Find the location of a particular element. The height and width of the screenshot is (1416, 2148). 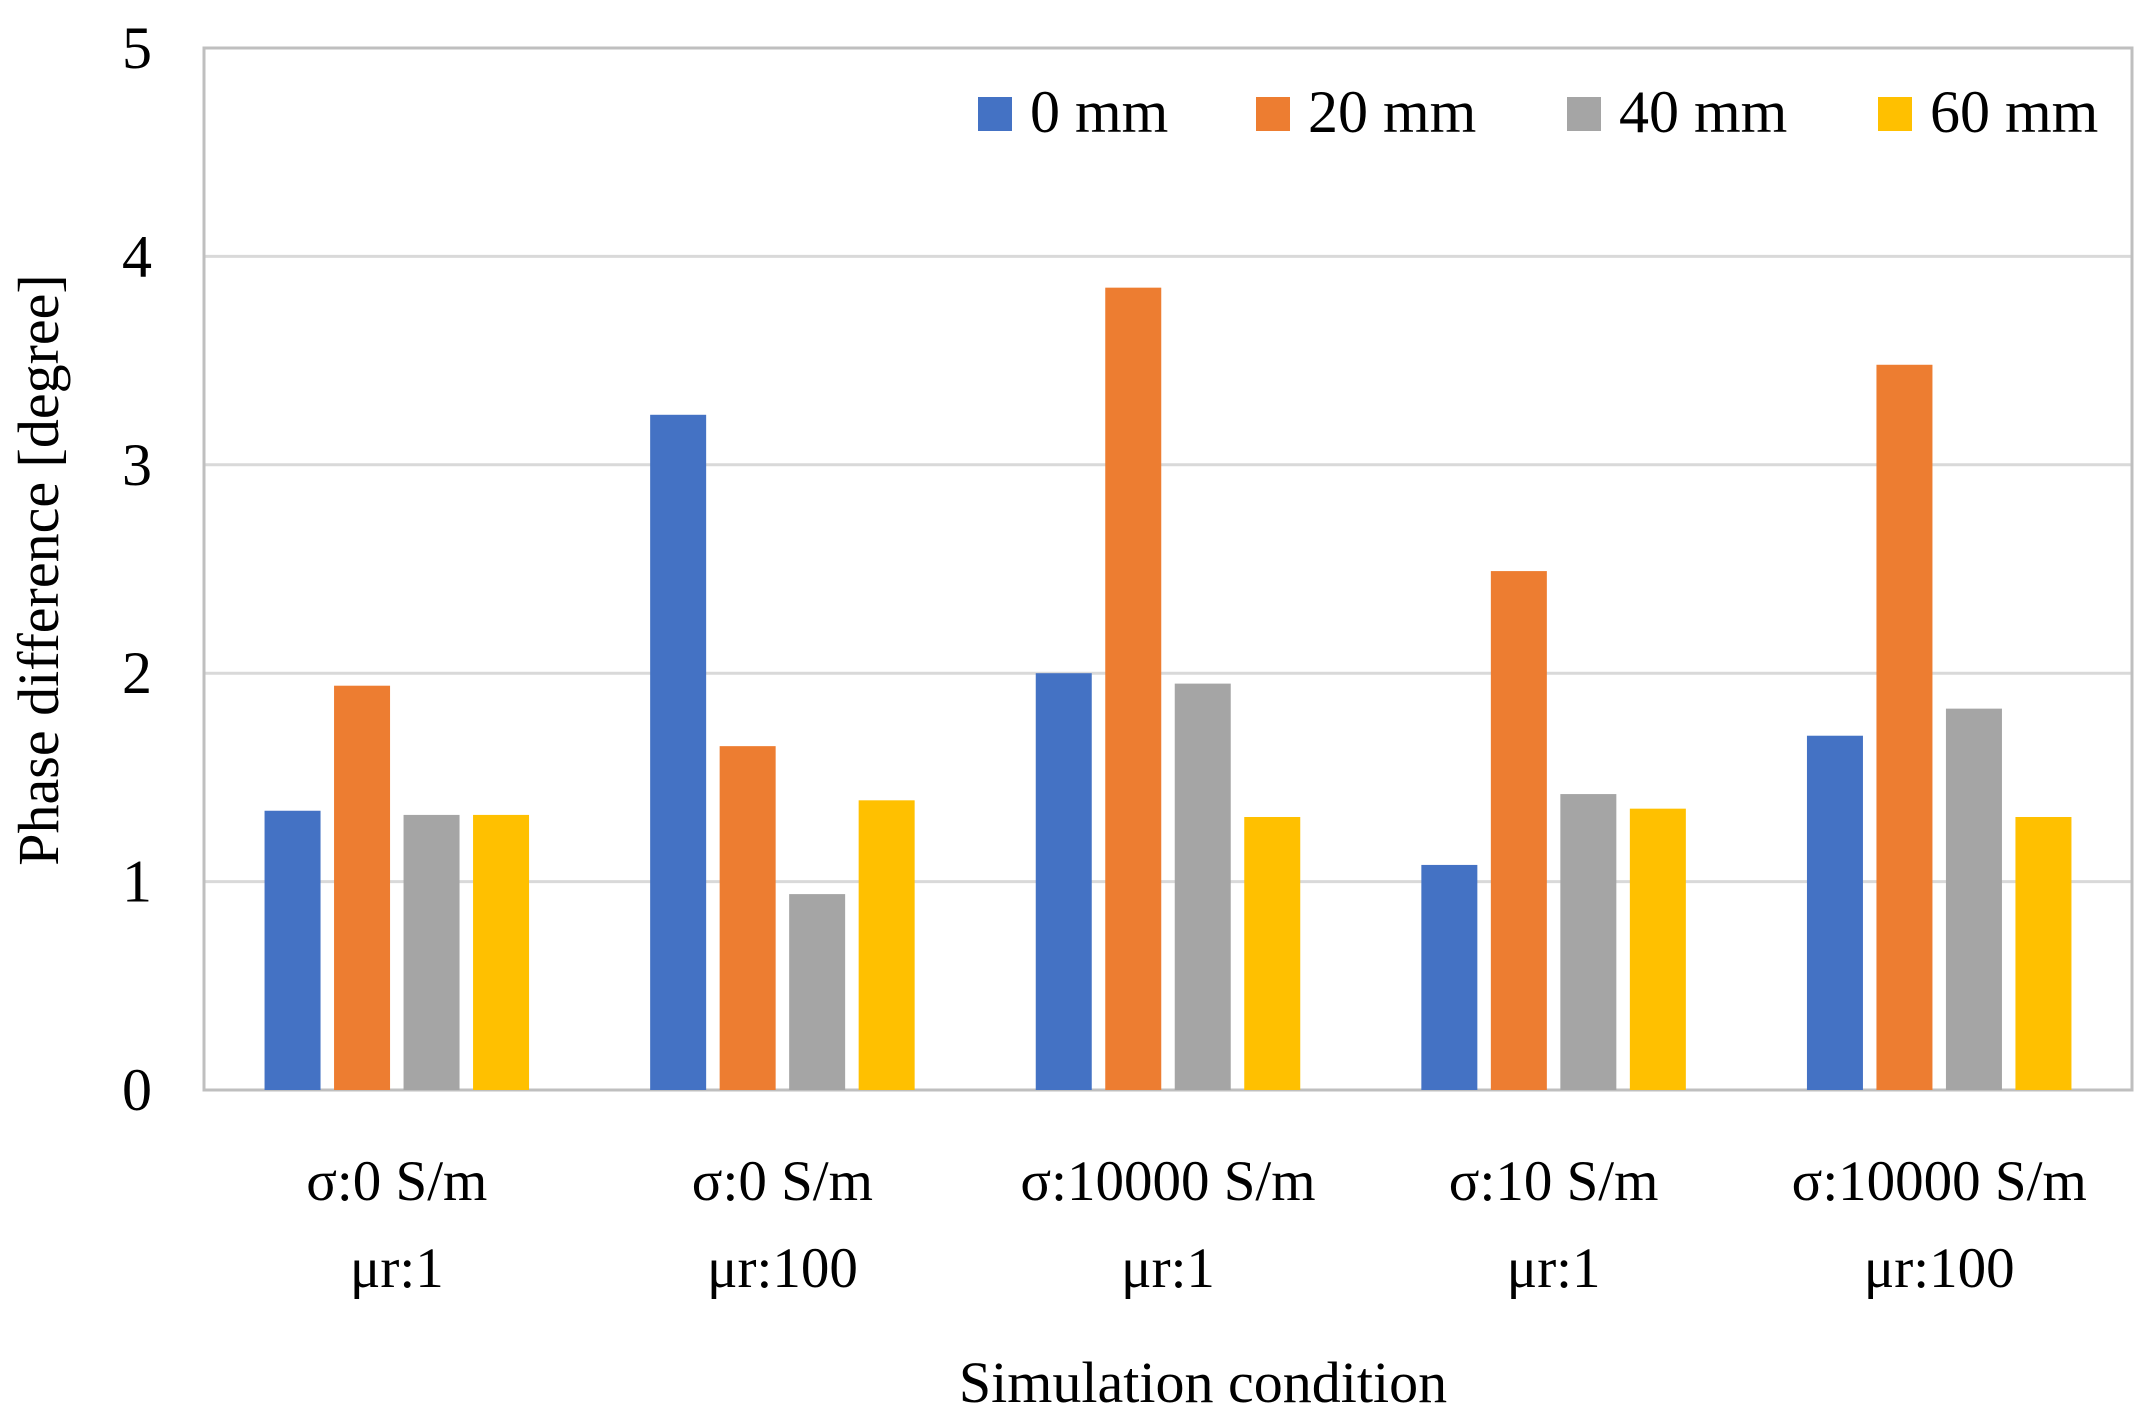

bar-20mm-cat3 is located at coordinates (1133, 688).